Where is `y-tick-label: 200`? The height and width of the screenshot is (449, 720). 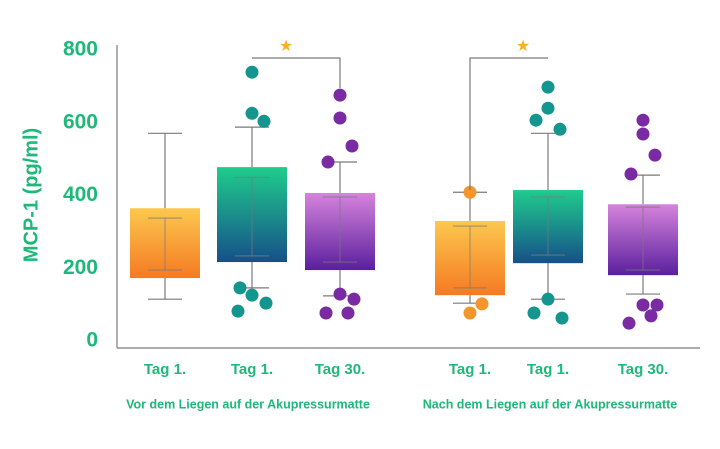
y-tick-label: 200 is located at coordinates (80, 267).